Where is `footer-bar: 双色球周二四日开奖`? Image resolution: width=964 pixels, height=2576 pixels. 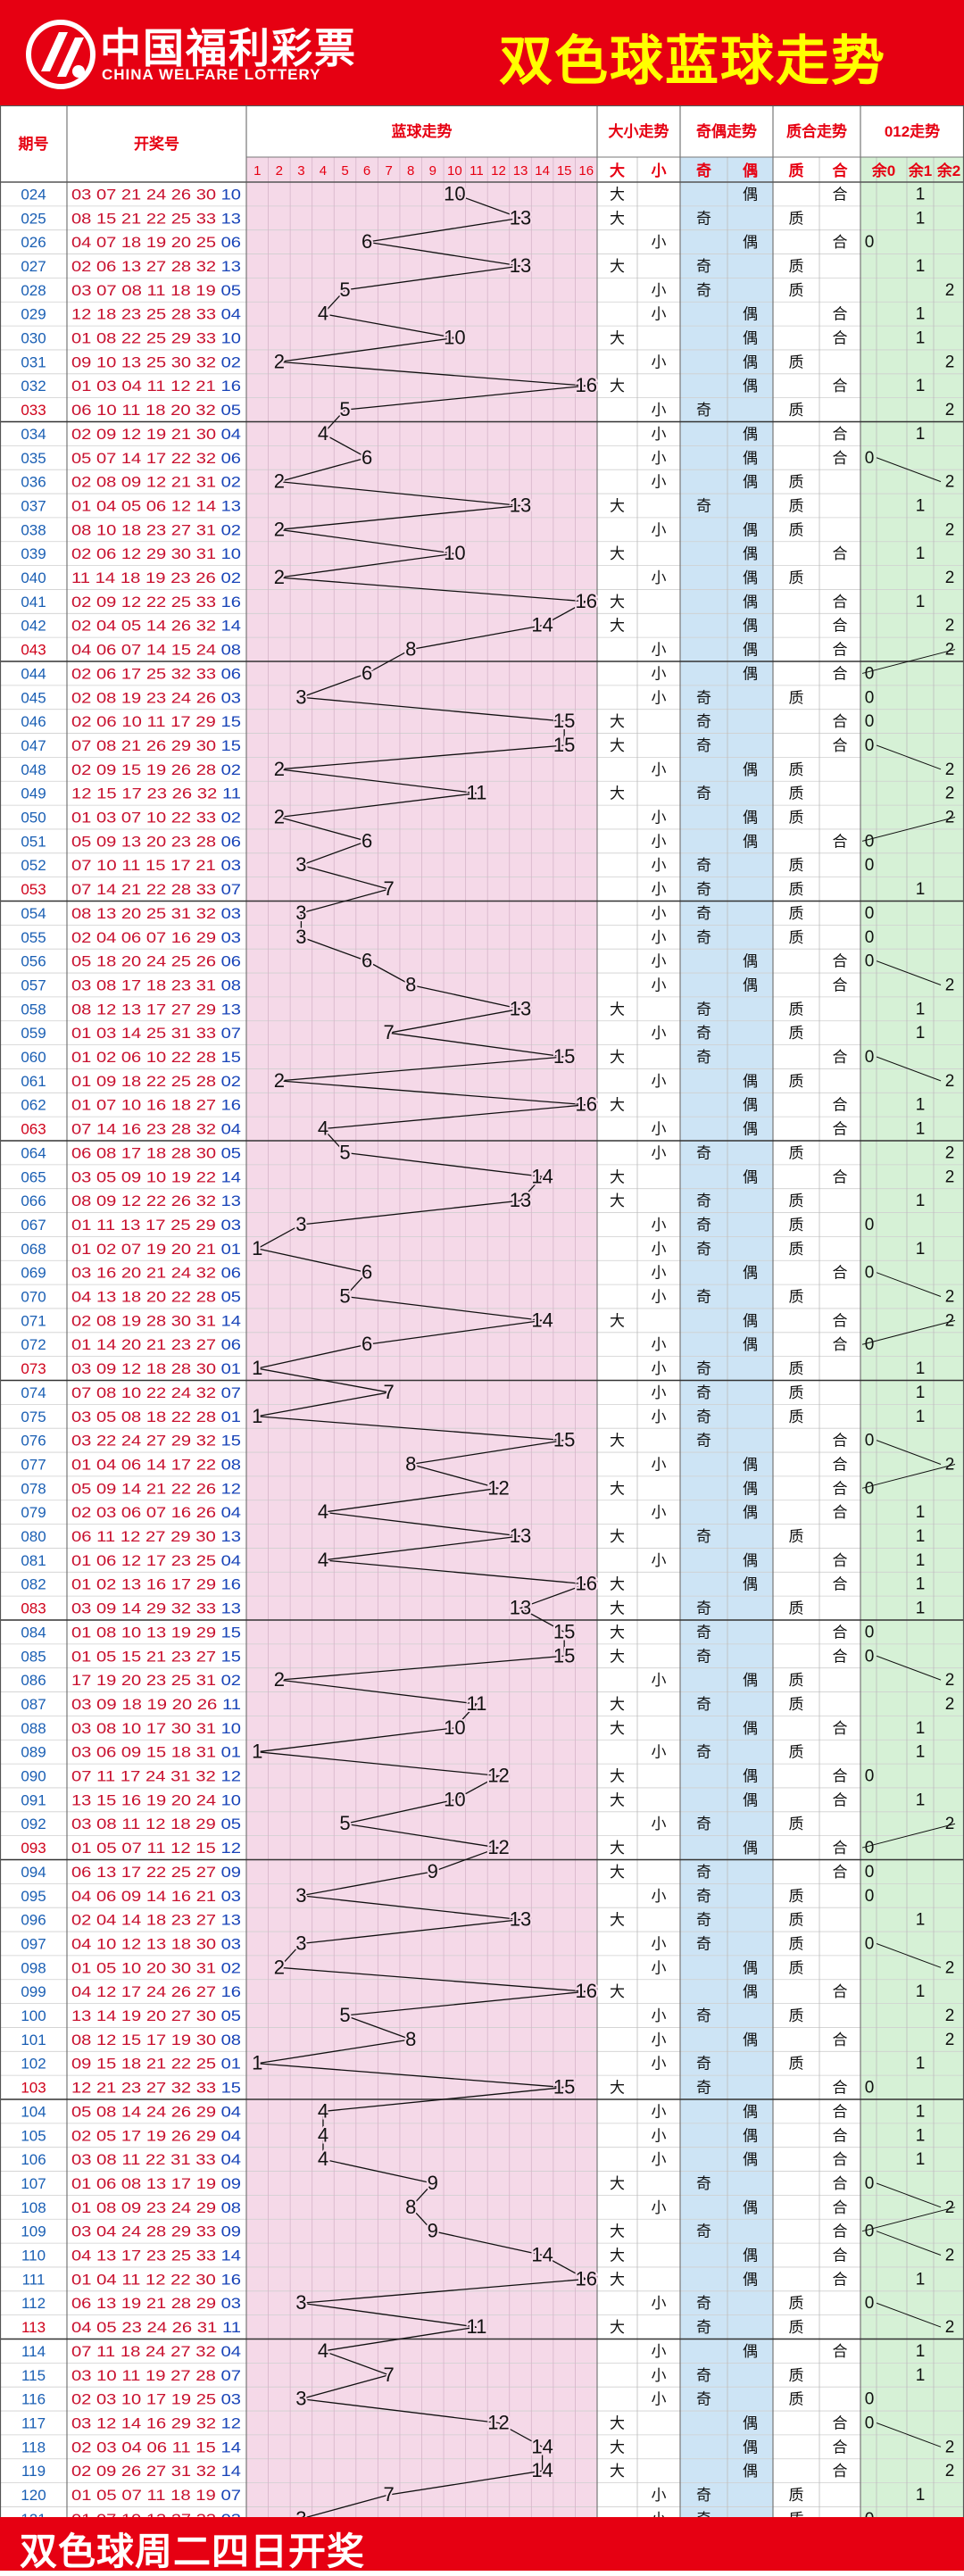 footer-bar: 双色球周二四日开奖 is located at coordinates (482, 2544).